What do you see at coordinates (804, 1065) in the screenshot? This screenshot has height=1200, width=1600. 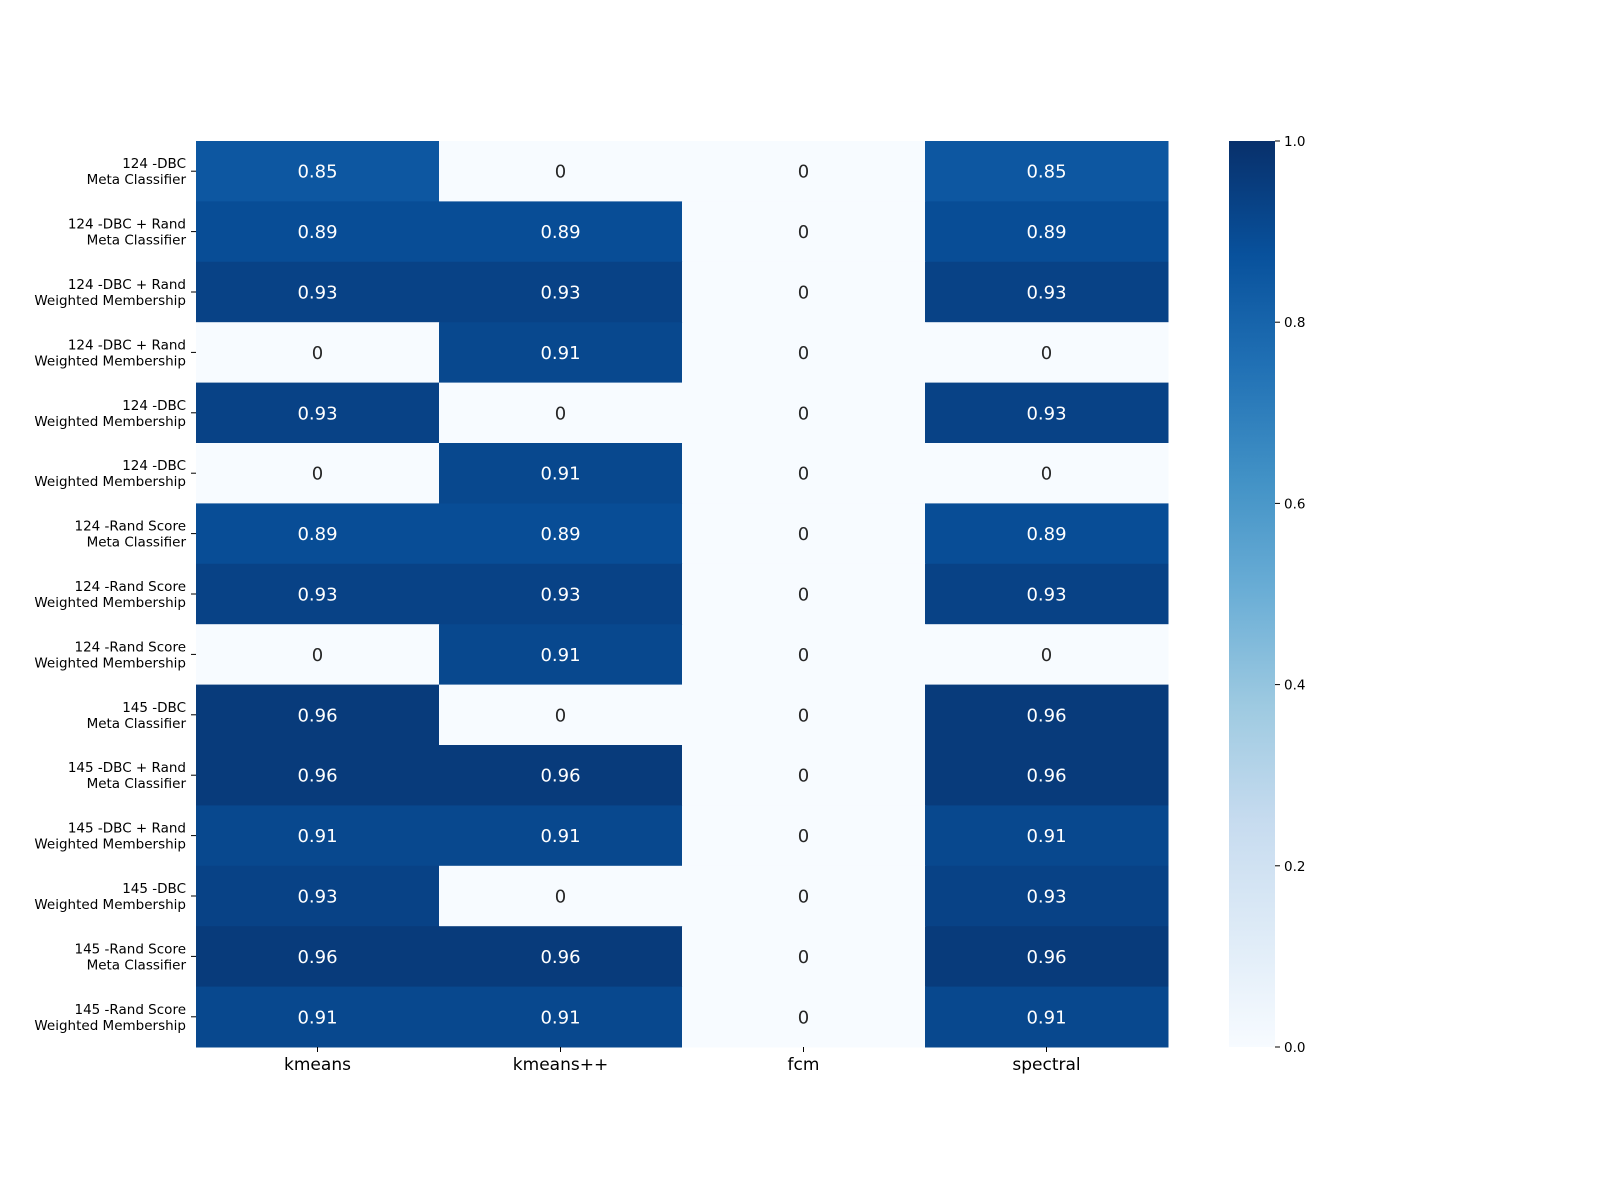 I see `x-tick-label: fcm` at bounding box center [804, 1065].